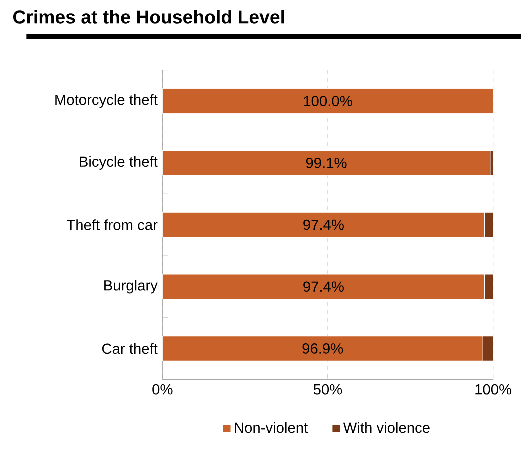 The height and width of the screenshot is (457, 521). Describe the element at coordinates (271, 428) in the screenshot. I see `legend-label: Non-violent` at that location.